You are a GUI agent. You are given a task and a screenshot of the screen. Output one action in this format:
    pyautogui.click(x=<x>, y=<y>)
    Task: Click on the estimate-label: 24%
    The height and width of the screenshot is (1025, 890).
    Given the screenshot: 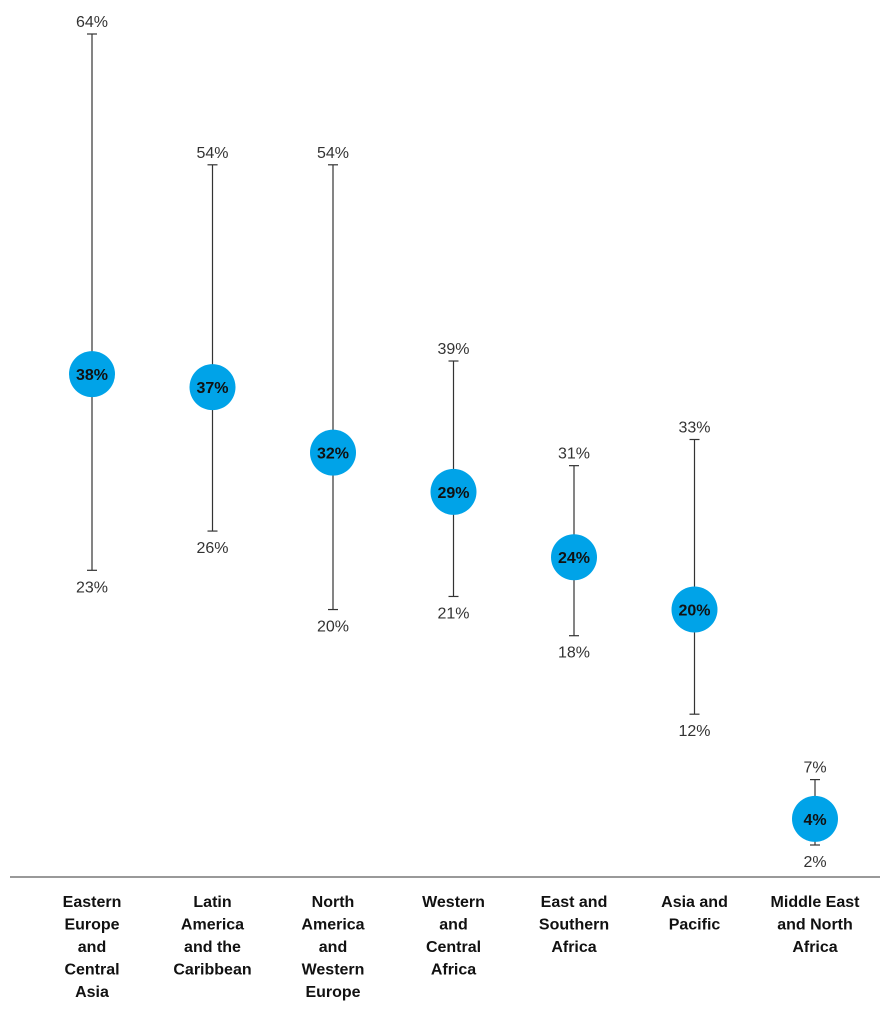 What is the action you would take?
    pyautogui.click(x=574, y=558)
    